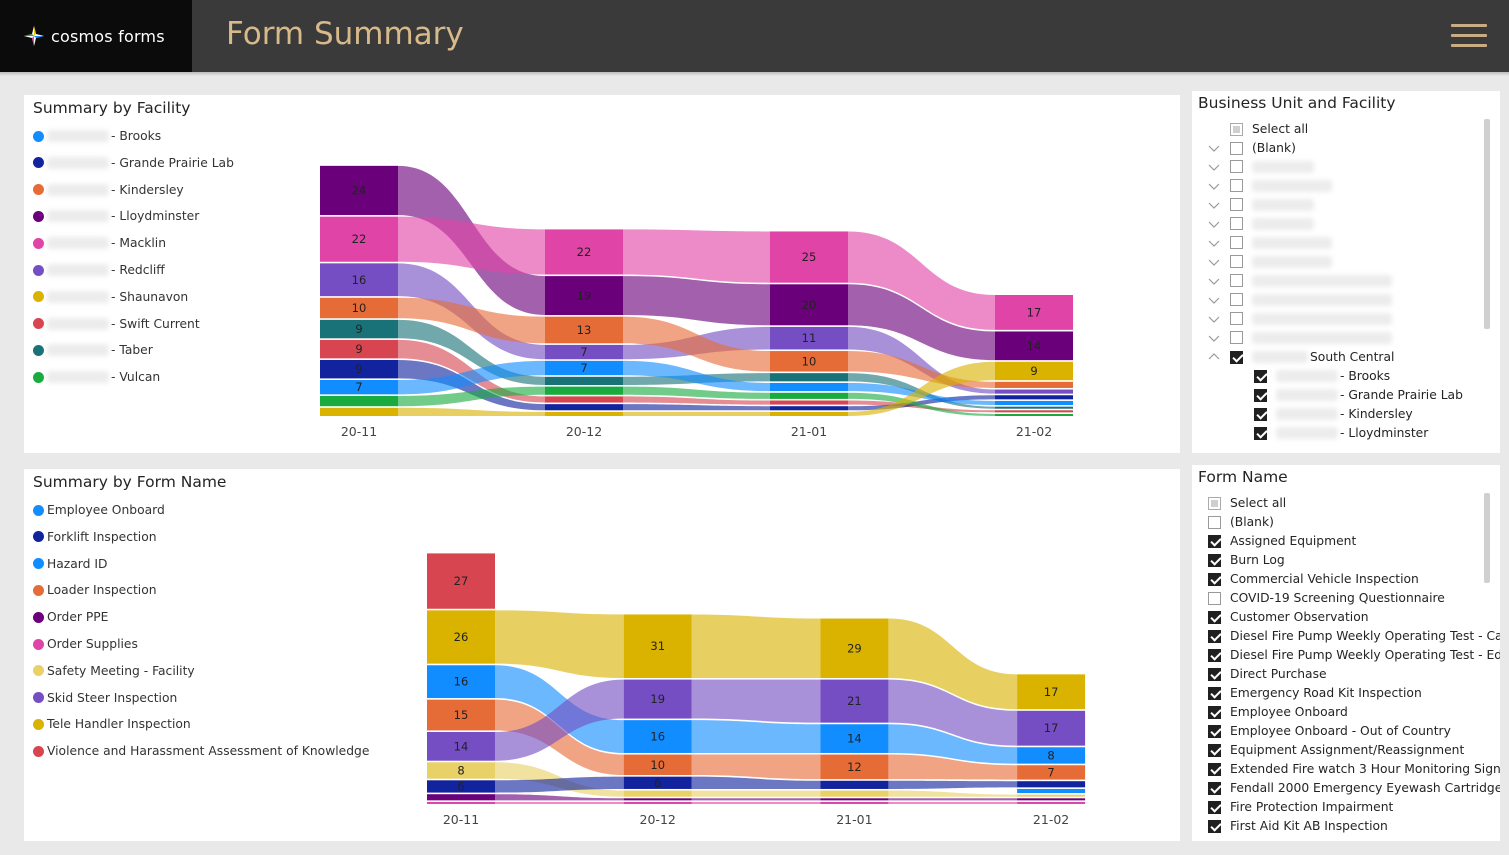 This screenshot has width=1509, height=855. I want to click on facility-legend-lloydminster: - Lloydminster, so click(116, 216).